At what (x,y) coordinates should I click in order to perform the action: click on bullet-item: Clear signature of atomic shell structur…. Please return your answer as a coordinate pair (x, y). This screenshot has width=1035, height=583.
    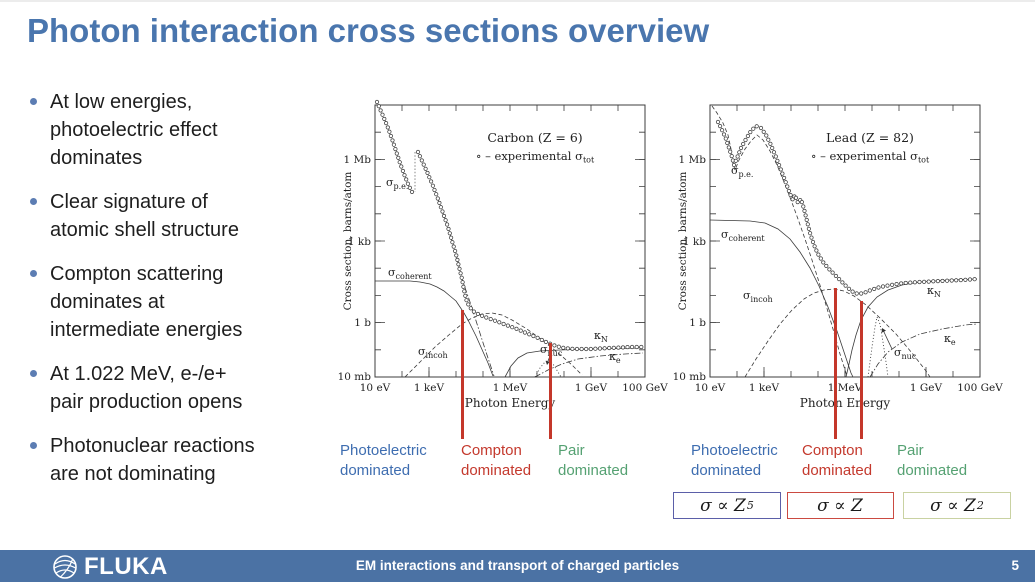
    Looking at the image, I should click on (186, 216).